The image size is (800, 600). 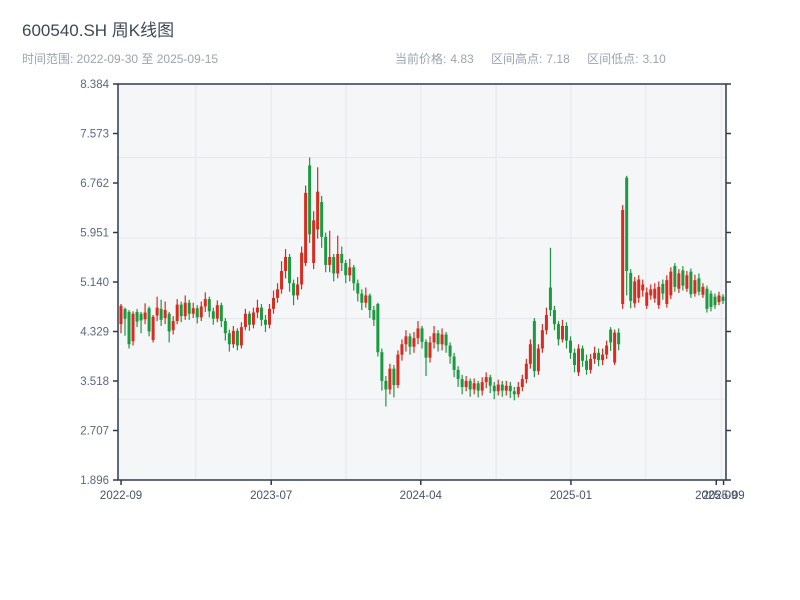 What do you see at coordinates (558, 59) in the screenshot?
I see `stat-range-high-value: 7.18` at bounding box center [558, 59].